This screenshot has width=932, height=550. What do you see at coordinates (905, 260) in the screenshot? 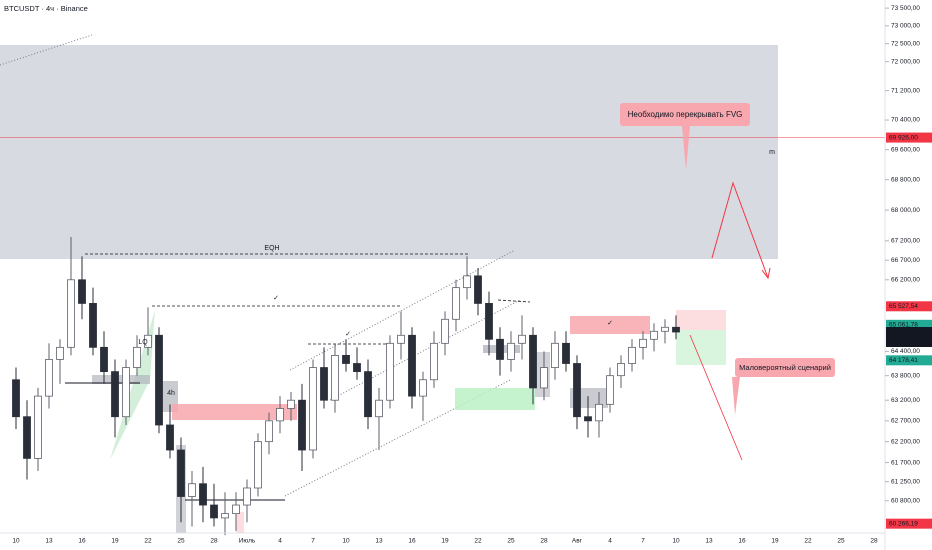
I see `y-tick-label: 66 700,00` at bounding box center [905, 260].